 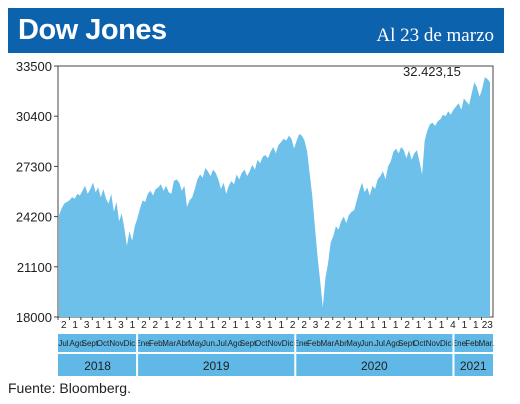 What do you see at coordinates (34, 166) in the screenshot?
I see `y-tick-label: 27300` at bounding box center [34, 166].